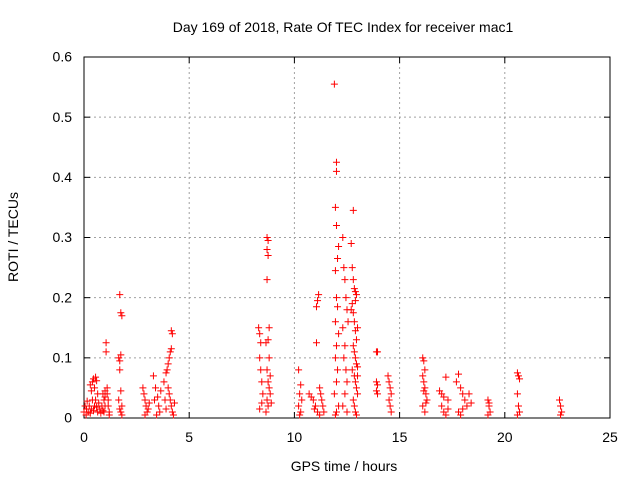  Describe the element at coordinates (189, 437) in the screenshot. I see `x-tick-label: 5` at that location.